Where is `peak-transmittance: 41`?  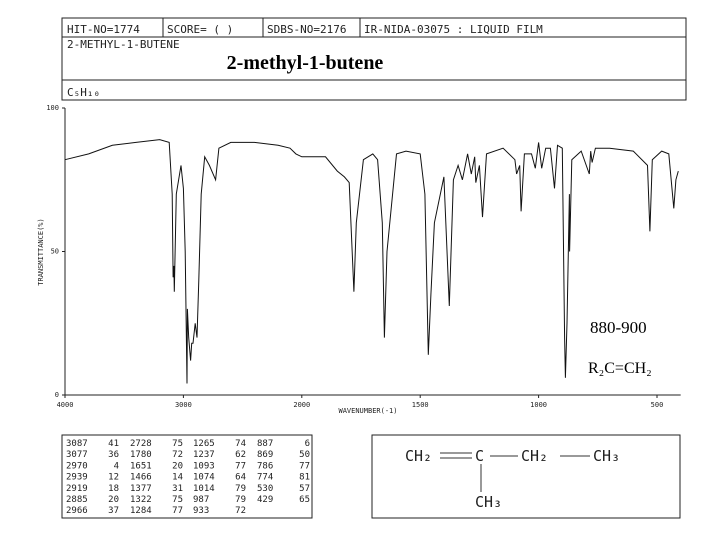
peak-transmittance: 41 is located at coordinates (113, 444).